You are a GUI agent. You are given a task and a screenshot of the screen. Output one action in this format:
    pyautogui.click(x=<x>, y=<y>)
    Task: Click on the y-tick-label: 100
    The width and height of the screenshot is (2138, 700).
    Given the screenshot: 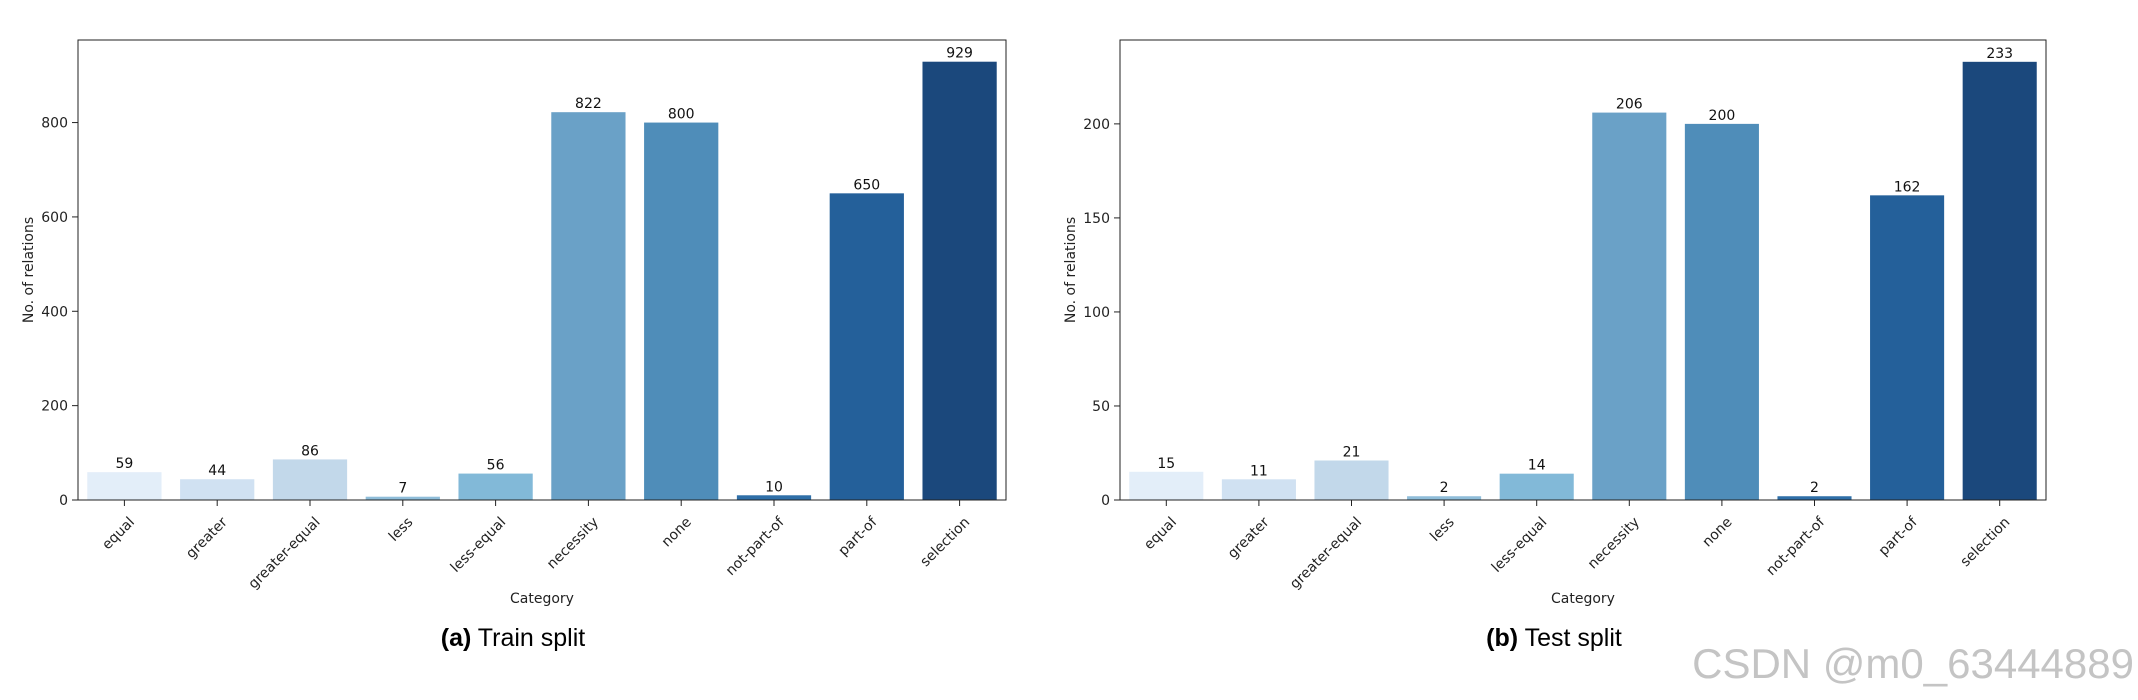 What is the action you would take?
    pyautogui.click(x=1096, y=313)
    